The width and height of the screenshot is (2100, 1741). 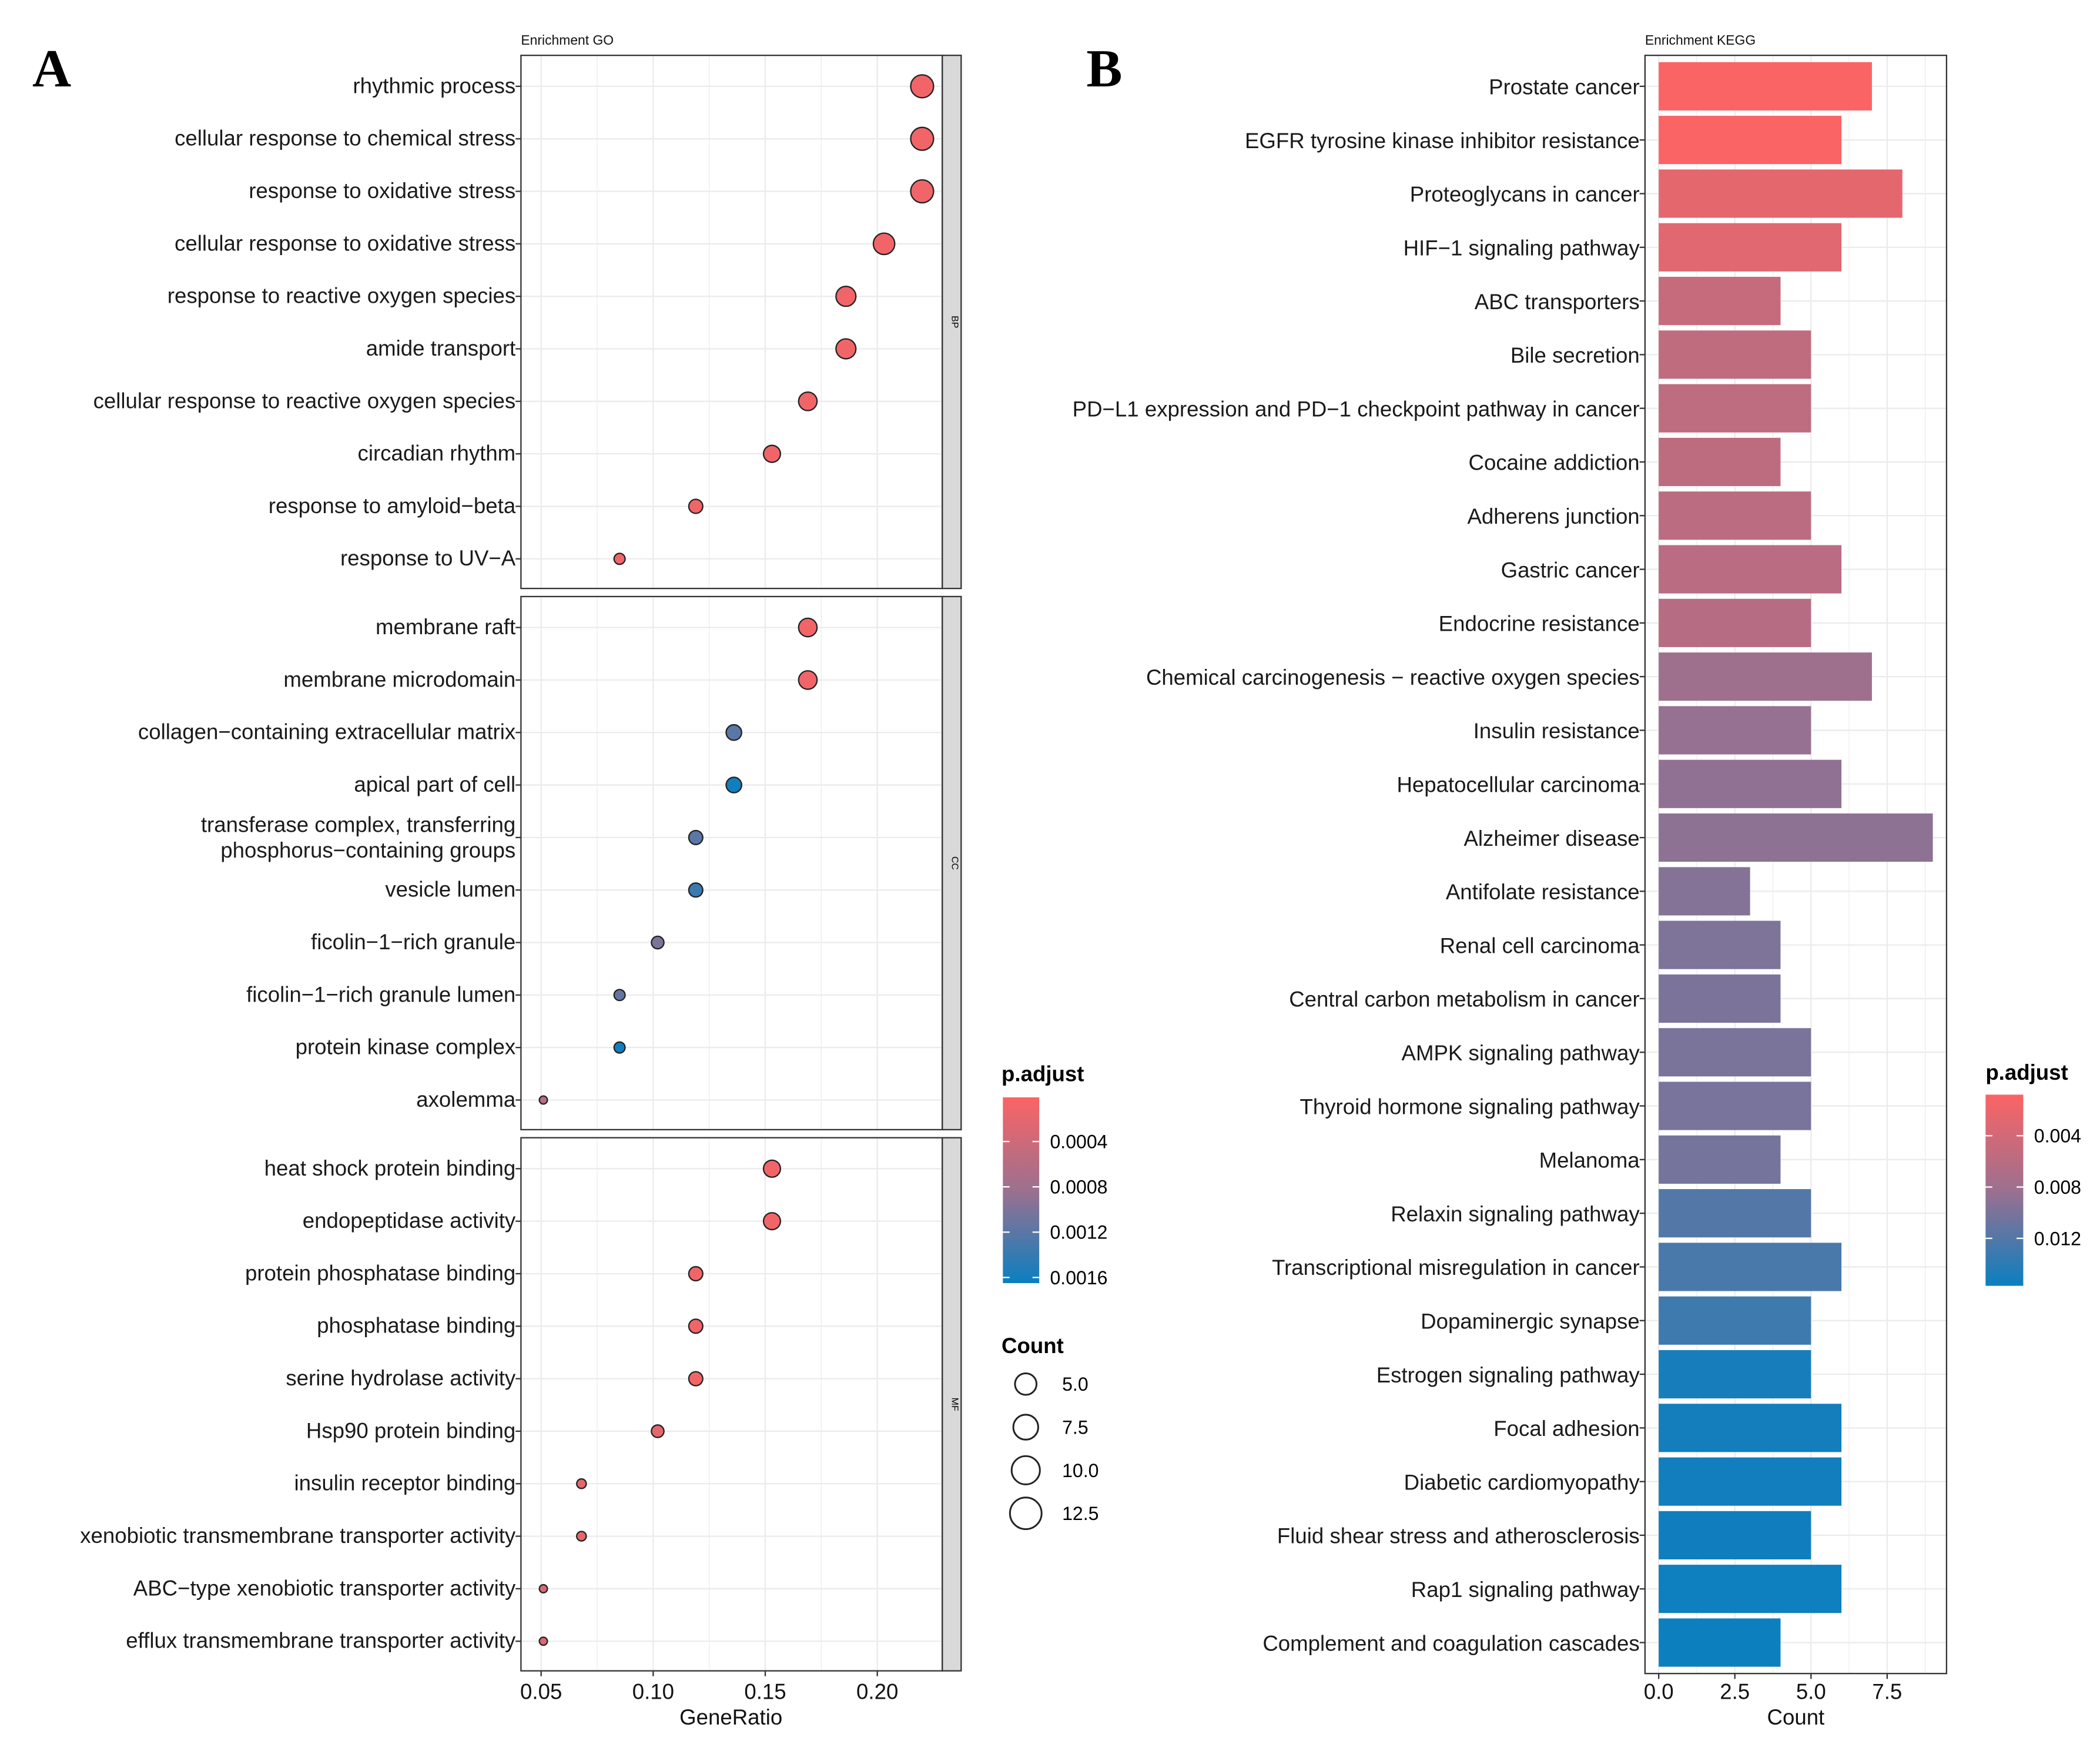 What do you see at coordinates (567, 40) in the screenshot?
I see `go-title: Enrichment GO` at bounding box center [567, 40].